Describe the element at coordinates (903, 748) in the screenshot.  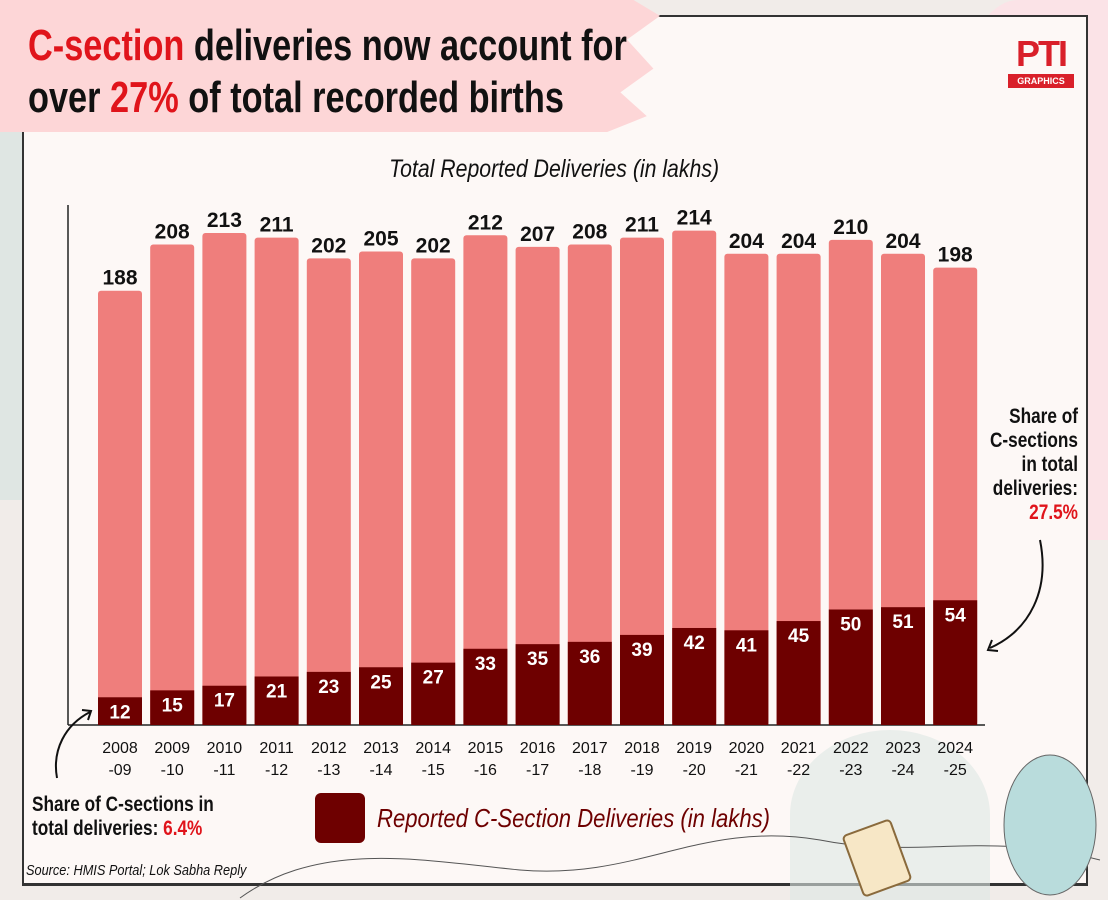
I see `x-tick-label: 2023` at that location.